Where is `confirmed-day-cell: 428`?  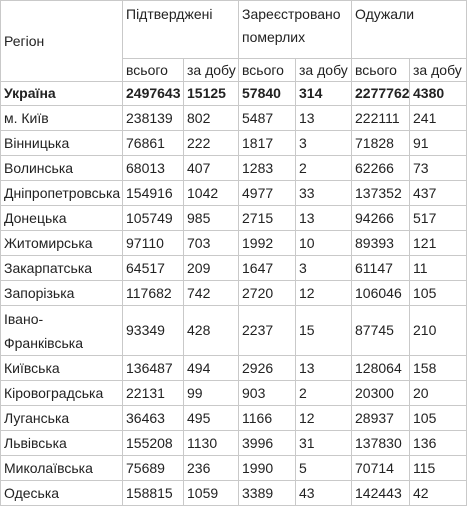
confirmed-day-cell: 428 is located at coordinates (211, 330).